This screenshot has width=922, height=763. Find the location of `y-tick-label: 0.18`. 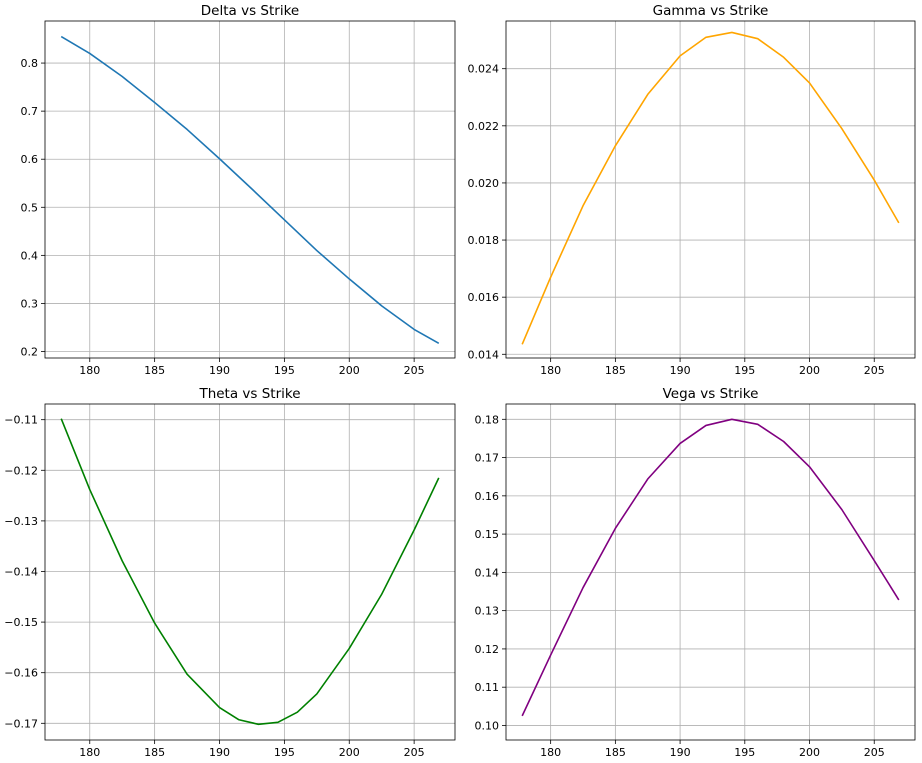

y-tick-label: 0.18 is located at coordinates (487, 419).